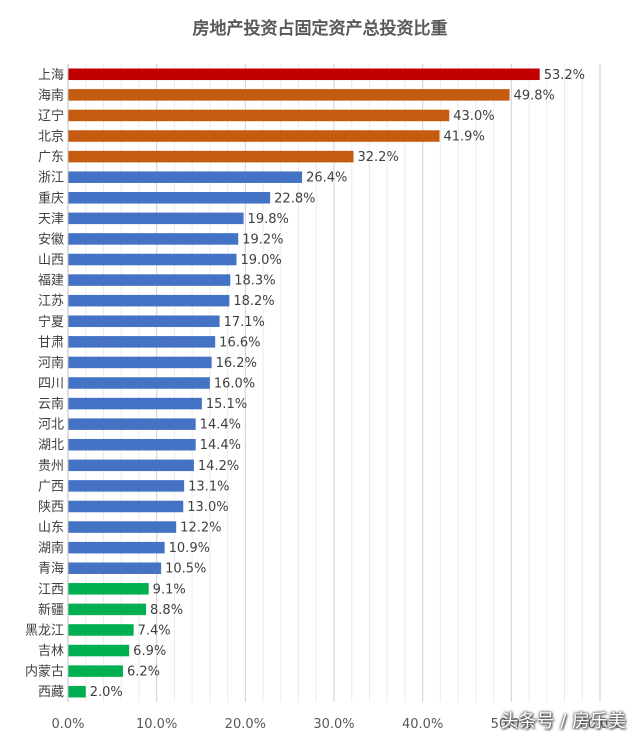 The height and width of the screenshot is (743, 640). I want to click on x-tick-label: 60.0%, so click(599, 724).